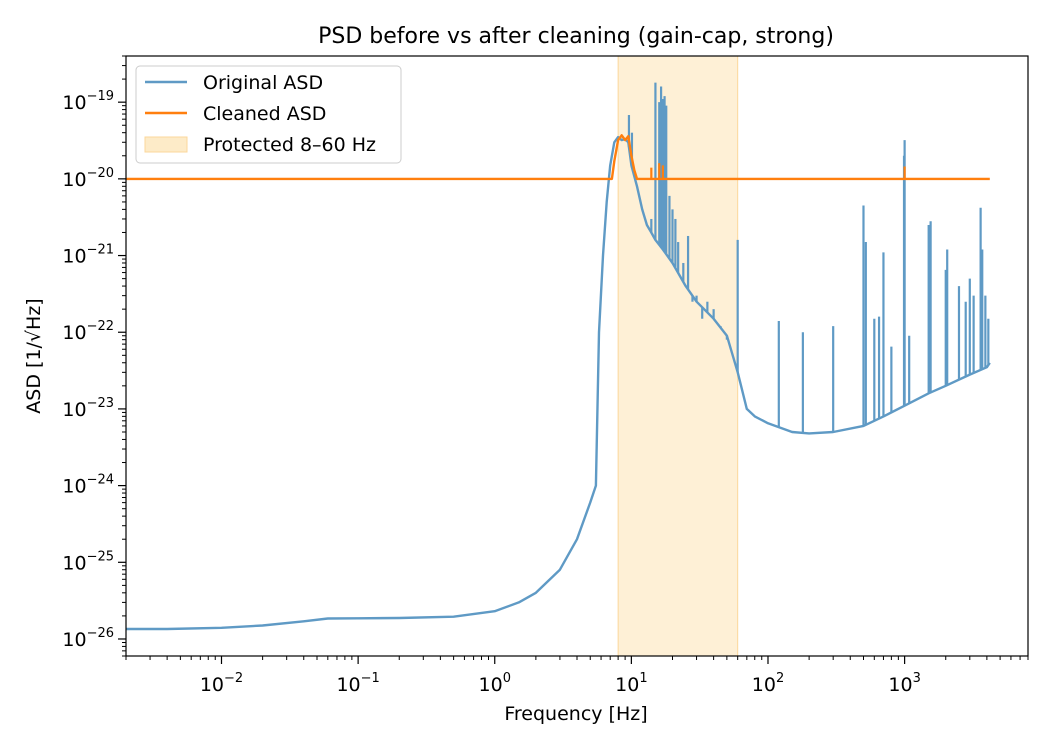 This screenshot has height=750, width=1050. I want to click on legend-label-cleaned: Cleaned ASD, so click(264, 114).